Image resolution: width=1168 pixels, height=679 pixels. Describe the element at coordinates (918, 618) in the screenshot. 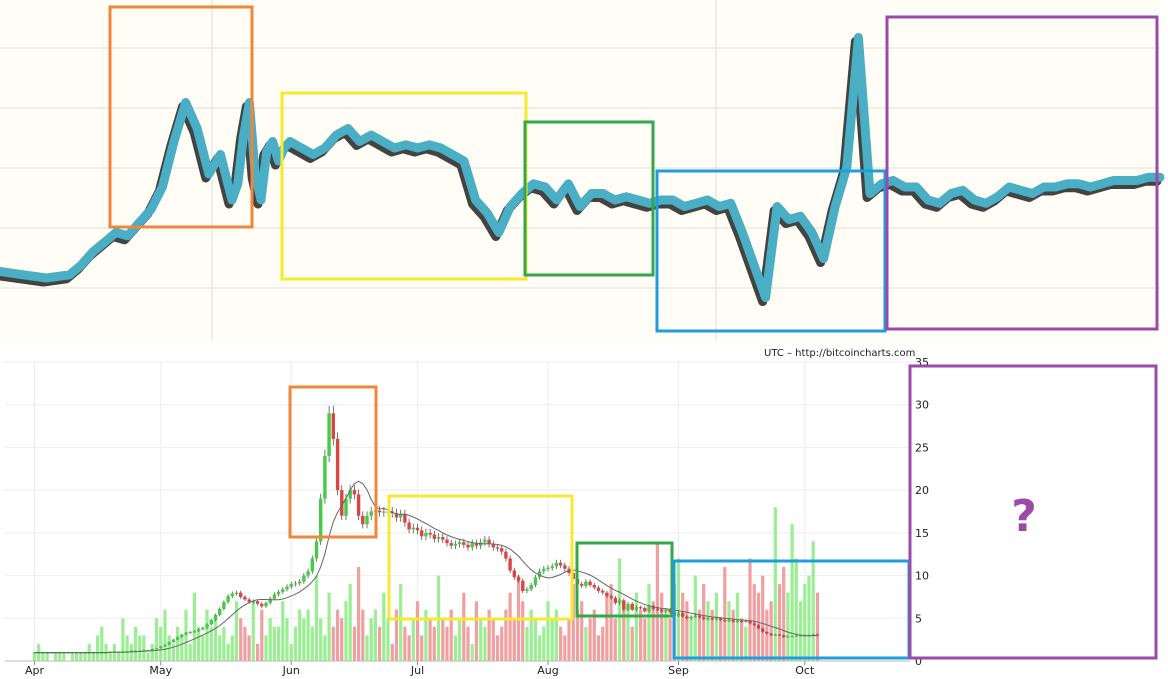

I see `y-tick-label: 5` at that location.